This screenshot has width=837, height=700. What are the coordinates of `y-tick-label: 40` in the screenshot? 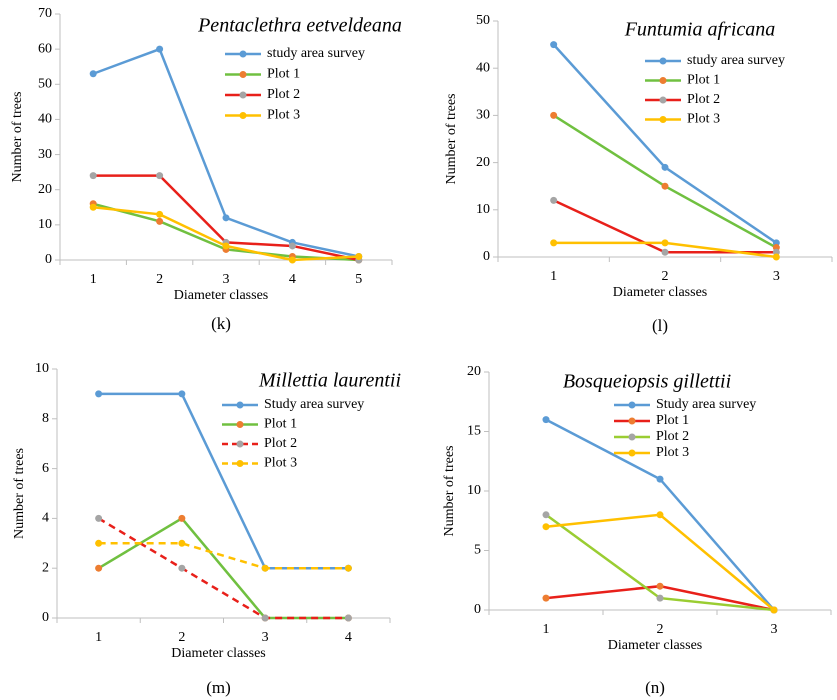 It's located at (45, 119).